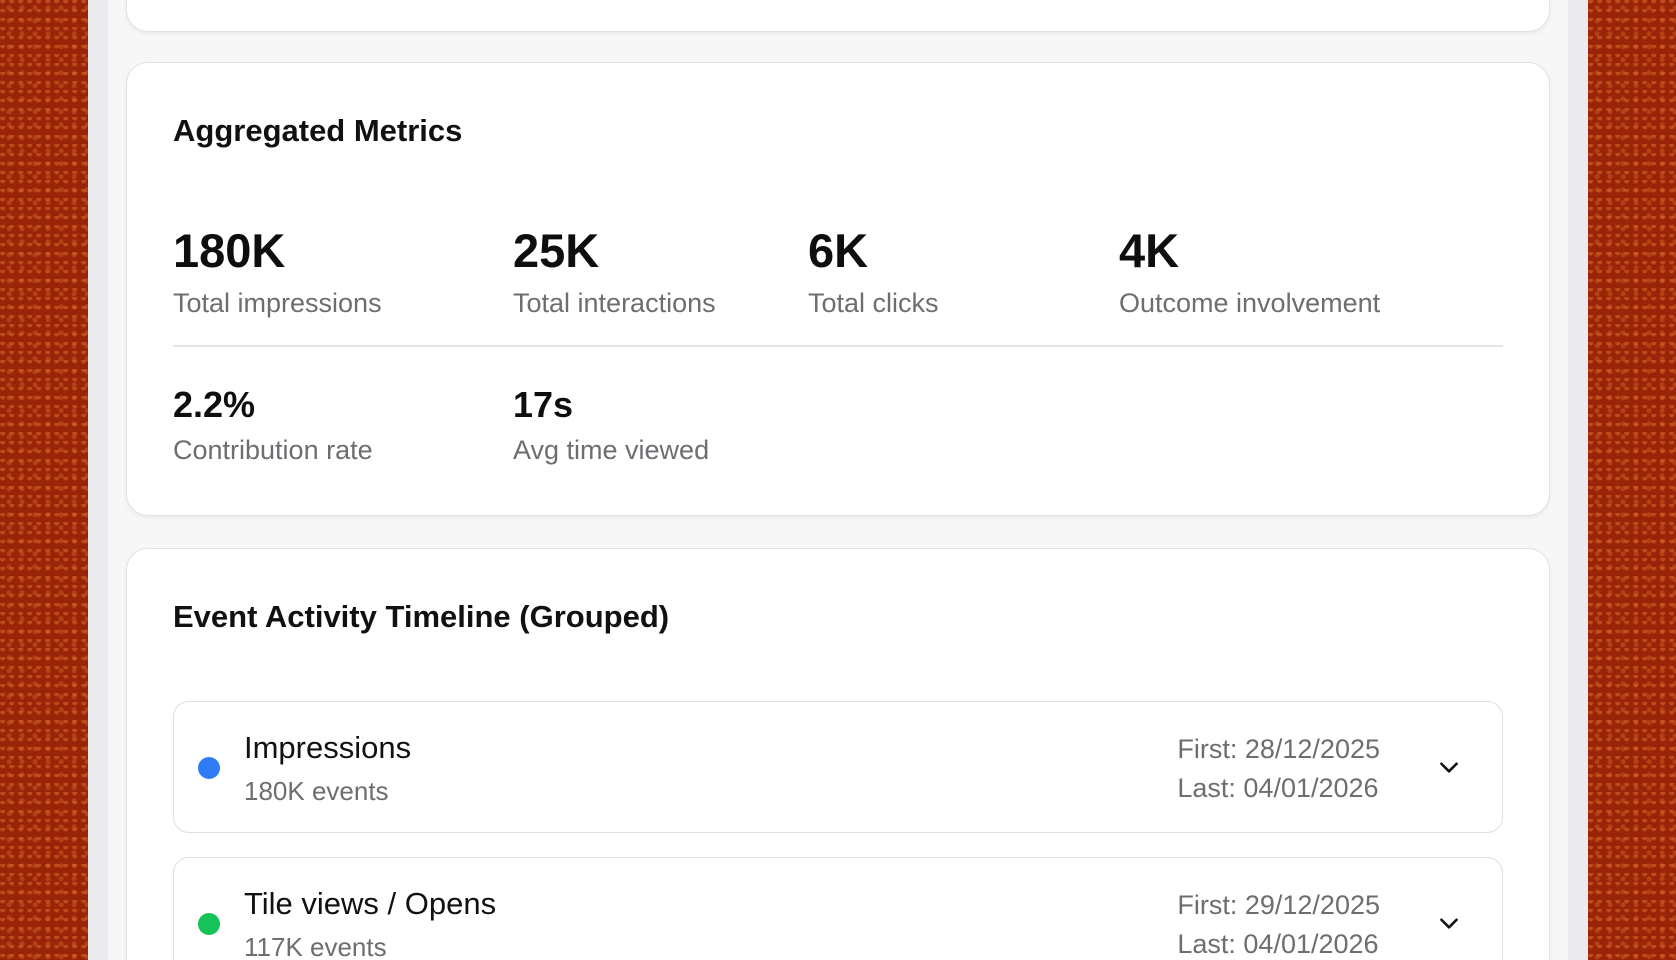  Describe the element at coordinates (1149, 250) in the screenshot. I see `metric-value: 4K` at that location.